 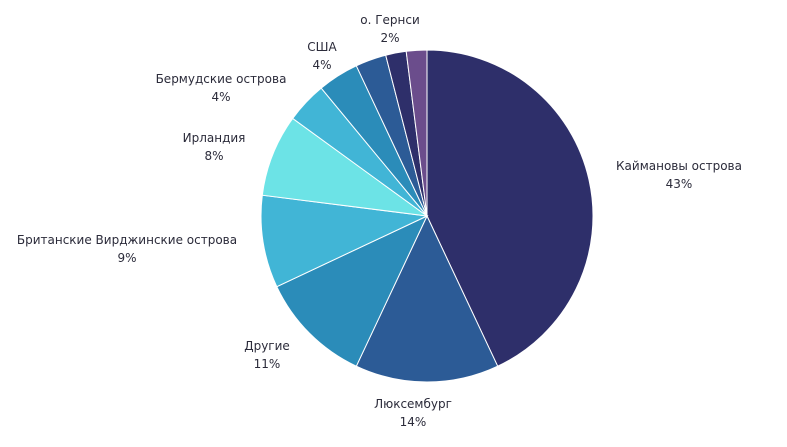 I want to click on slice-label-name: Люксембург, so click(x=413, y=404).